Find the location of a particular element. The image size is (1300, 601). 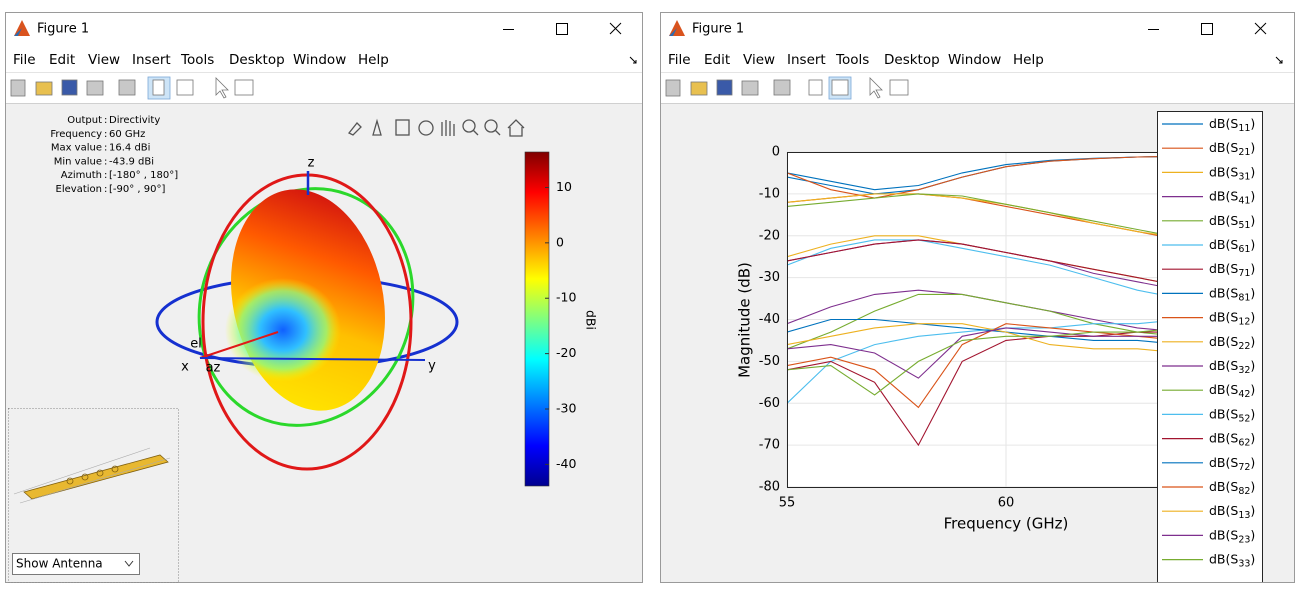

axis-label: x is located at coordinates (185, 367).